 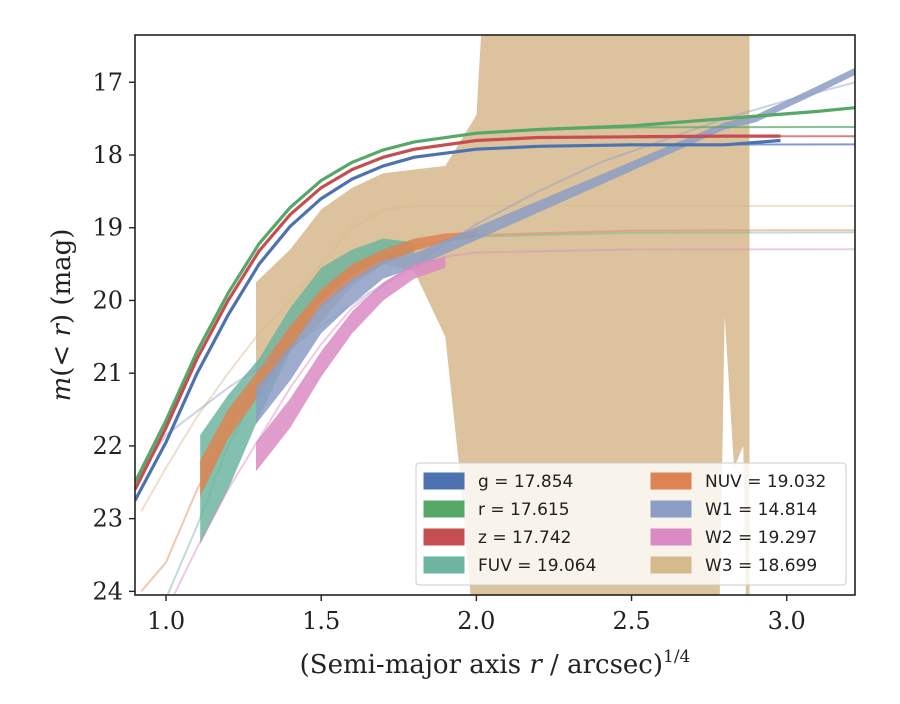 I want to click on x-tick-label: 2.5, so click(x=631, y=621).